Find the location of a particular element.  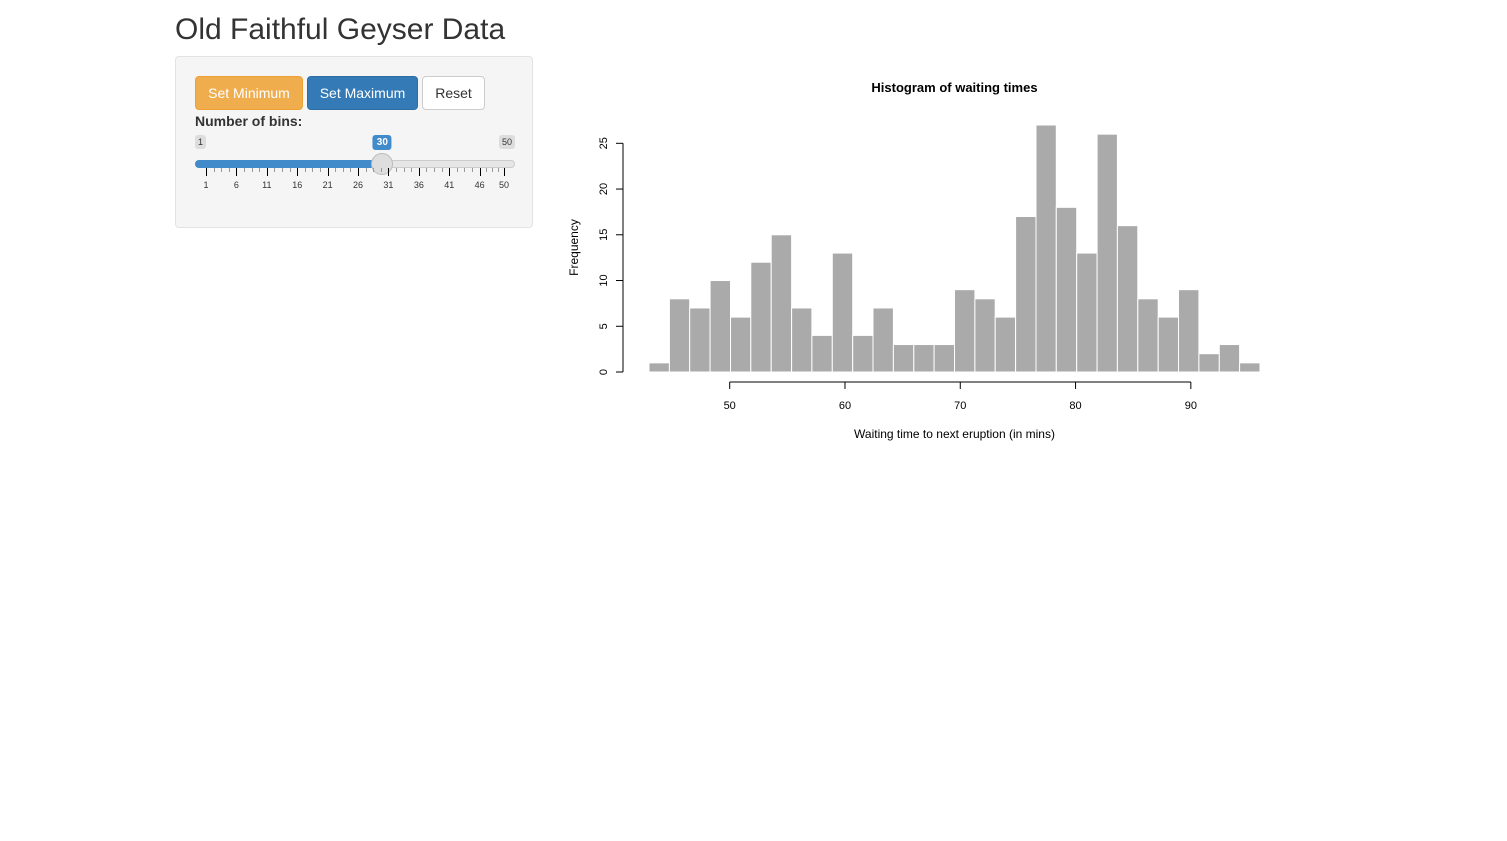

x-axis-label: Waiting time to next eruption (in mins) is located at coordinates (954, 434).